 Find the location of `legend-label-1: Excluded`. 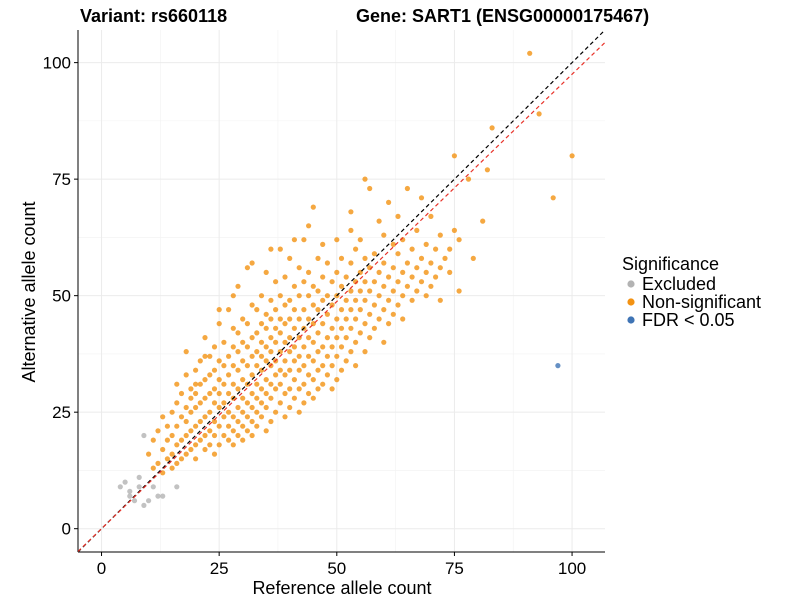

legend-label-1: Excluded is located at coordinates (679, 284).